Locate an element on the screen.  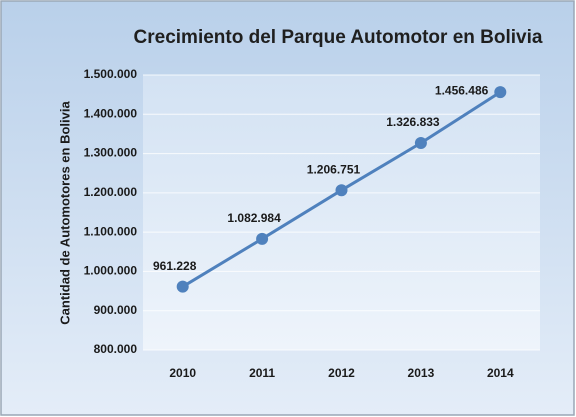
data-label: 1.326.833 is located at coordinates (413, 122).